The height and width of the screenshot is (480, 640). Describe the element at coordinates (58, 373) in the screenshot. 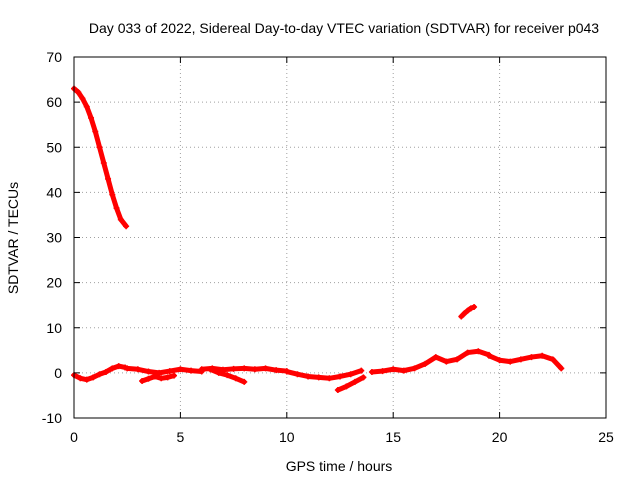

I see `y-tick-label: 0` at that location.